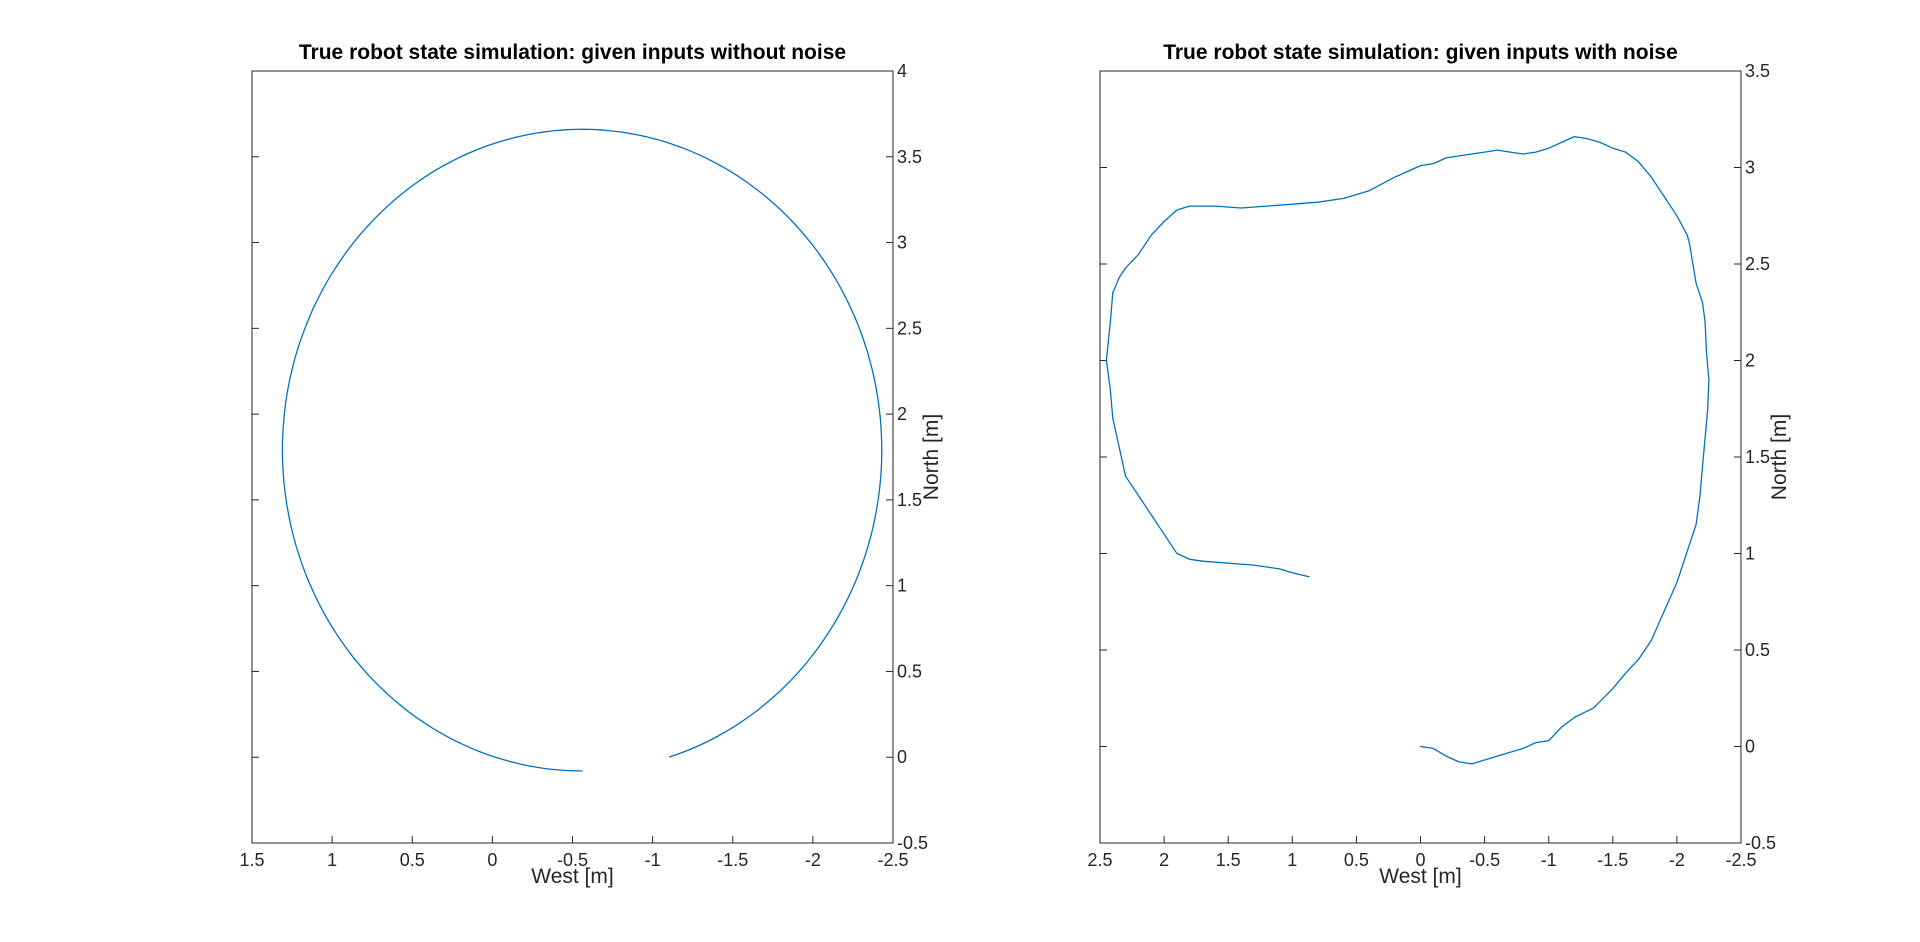 The height and width of the screenshot is (942, 1920). I want to click on left-y-tick-label: 2.5, so click(909, 328).